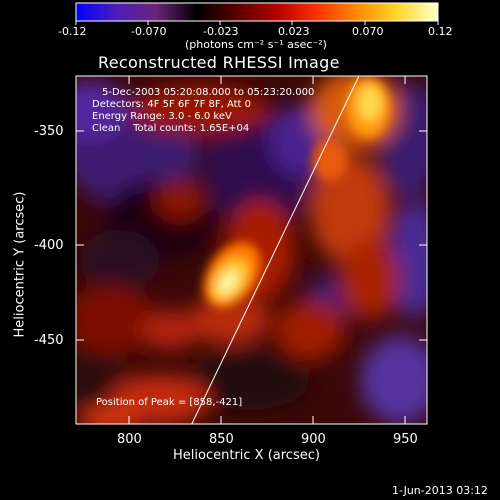 This screenshot has width=500, height=500. I want to click on colorbar-tick-label: -0.023, so click(221, 31).